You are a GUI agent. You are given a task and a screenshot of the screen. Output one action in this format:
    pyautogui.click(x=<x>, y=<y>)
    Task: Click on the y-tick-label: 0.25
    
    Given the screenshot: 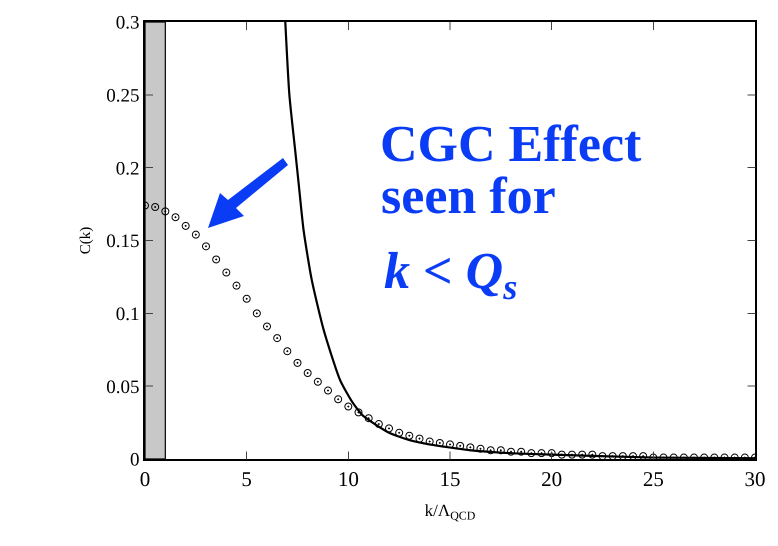 What is the action you would take?
    pyautogui.click(x=123, y=95)
    